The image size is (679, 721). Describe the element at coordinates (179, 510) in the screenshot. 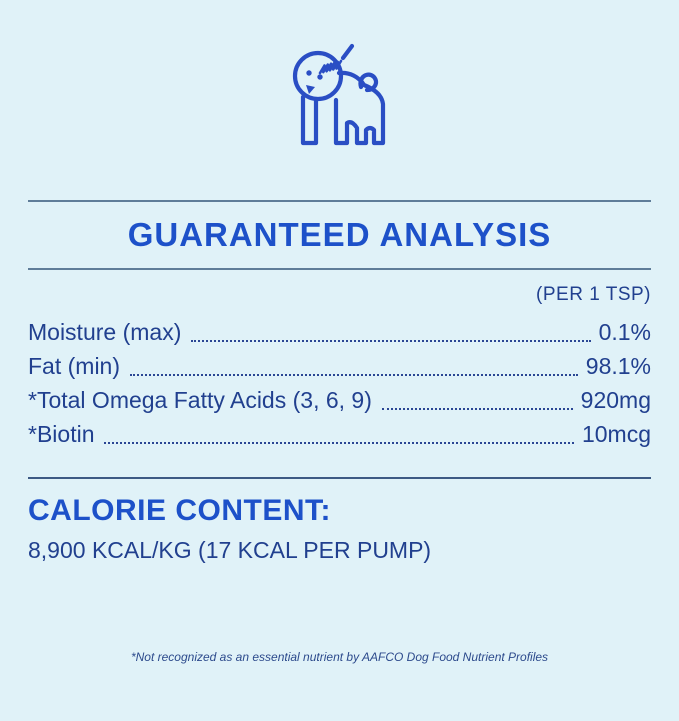

I see `calorie-content-title: CALORIE CONTENT:` at that location.